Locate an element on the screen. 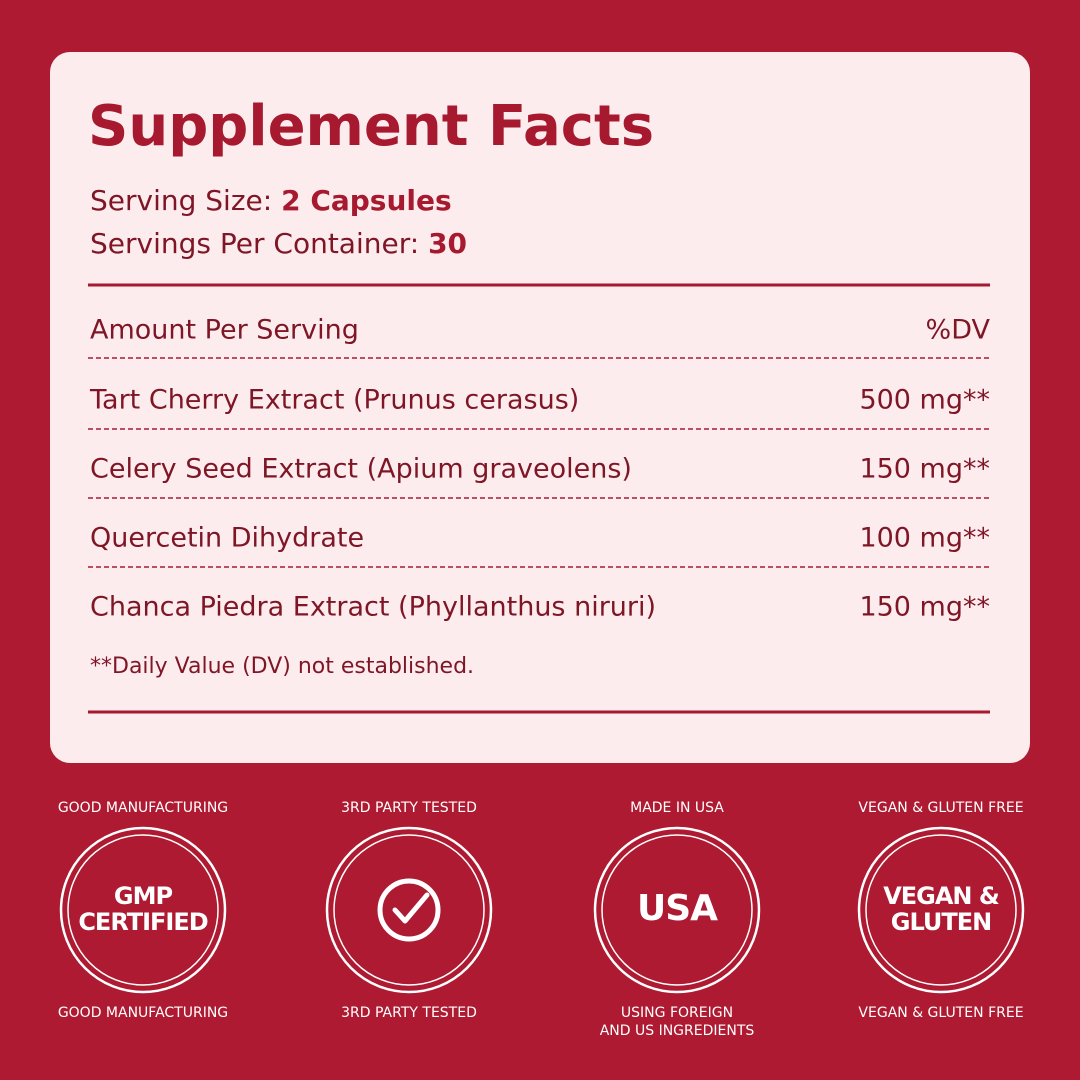 The height and width of the screenshot is (1080, 1080). ingredient-name: Celery Seed Extract (Apium graveolens) is located at coordinates (361, 469).